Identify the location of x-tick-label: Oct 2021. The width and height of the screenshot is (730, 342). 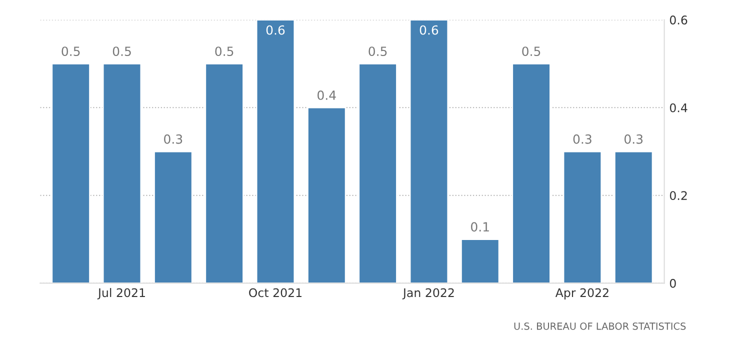
(275, 293).